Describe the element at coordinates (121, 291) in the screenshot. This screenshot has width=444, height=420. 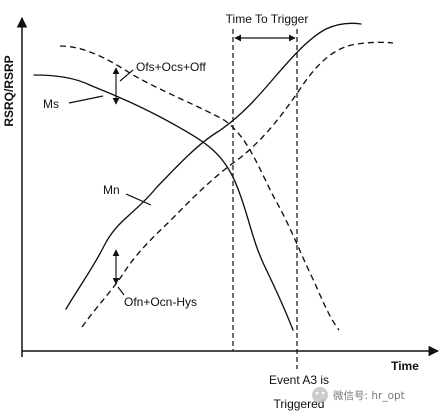
I see `neighbor-offset-leader` at that location.